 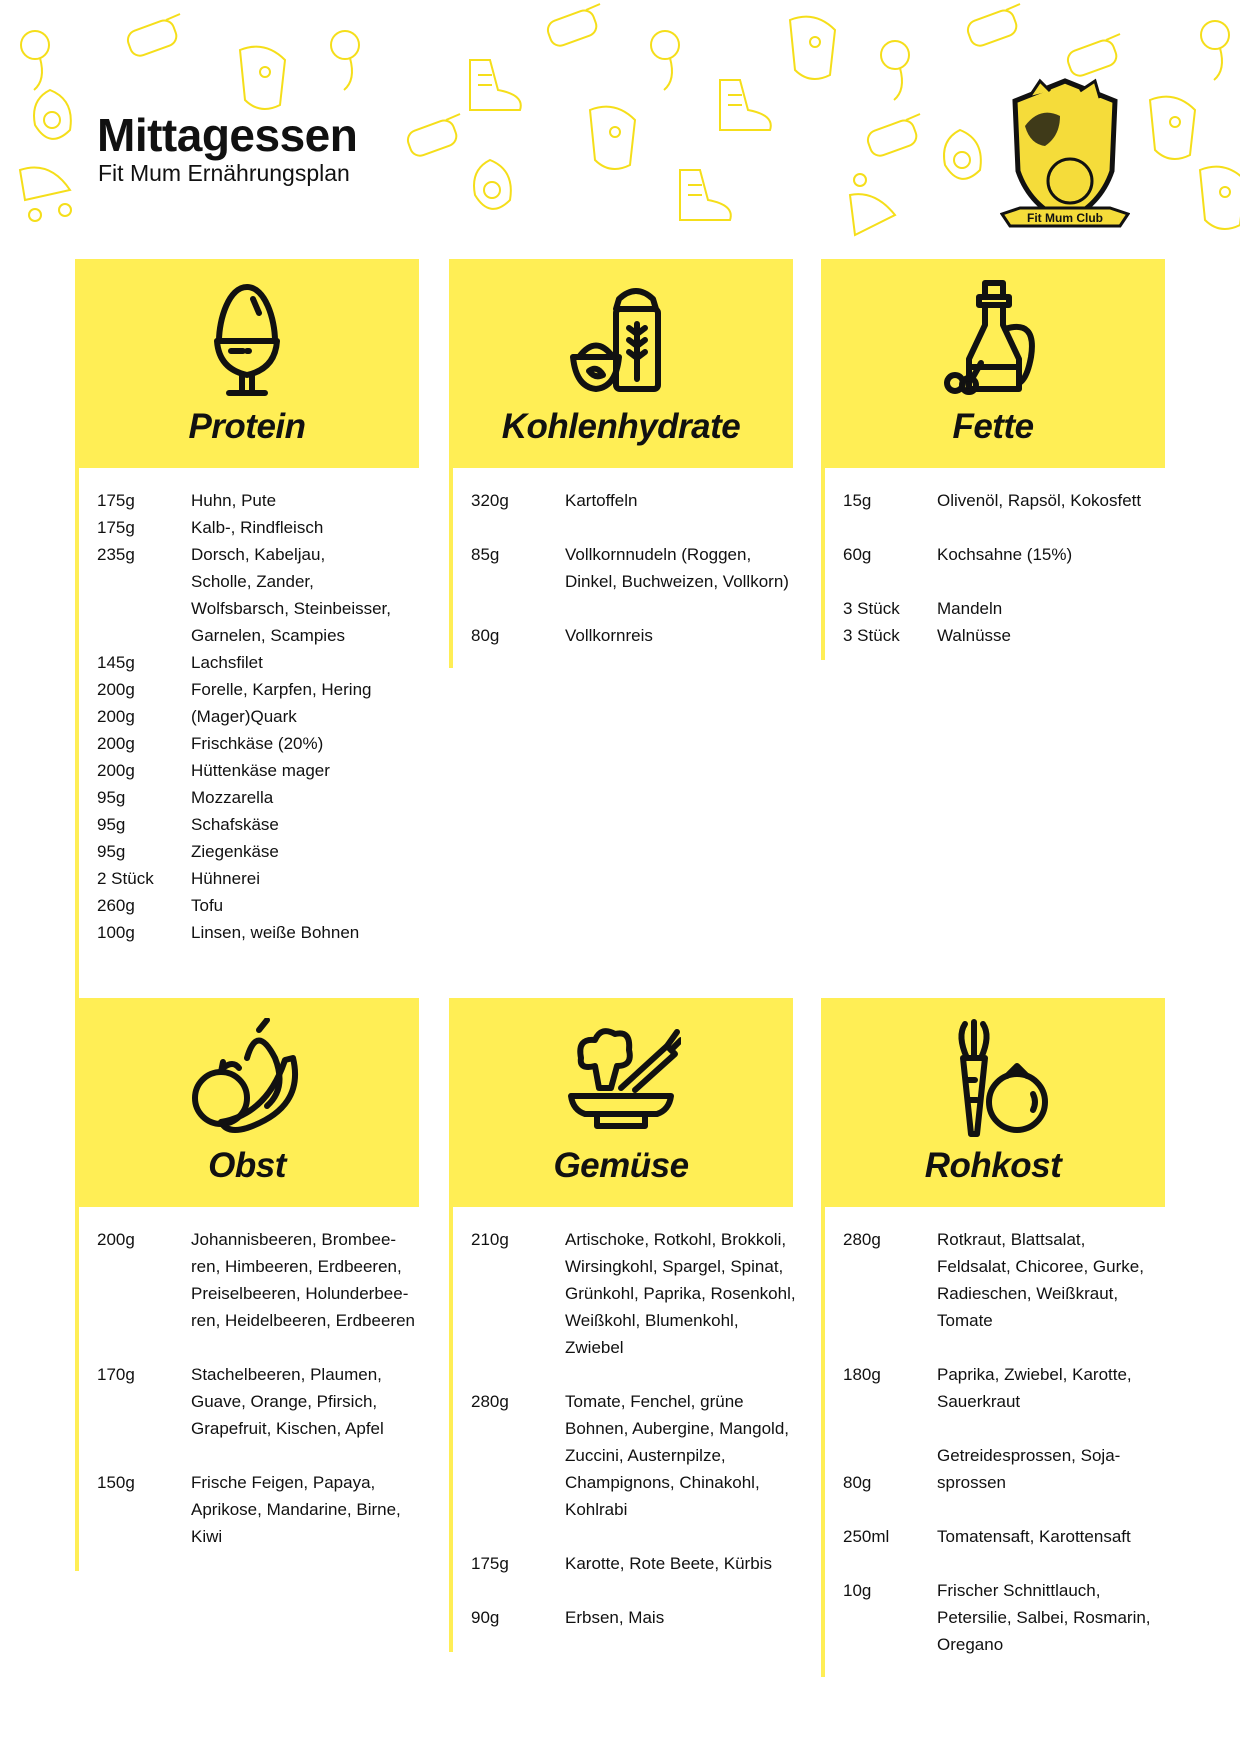 I want to click on food-items: Frischkäse (20%), so click(x=257, y=743).